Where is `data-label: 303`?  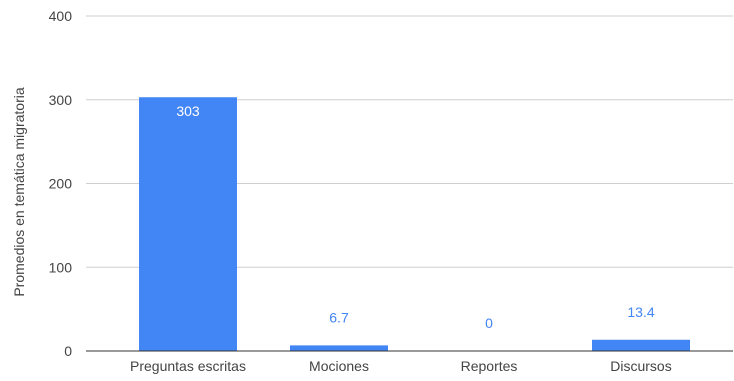
data-label: 303 is located at coordinates (188, 111).